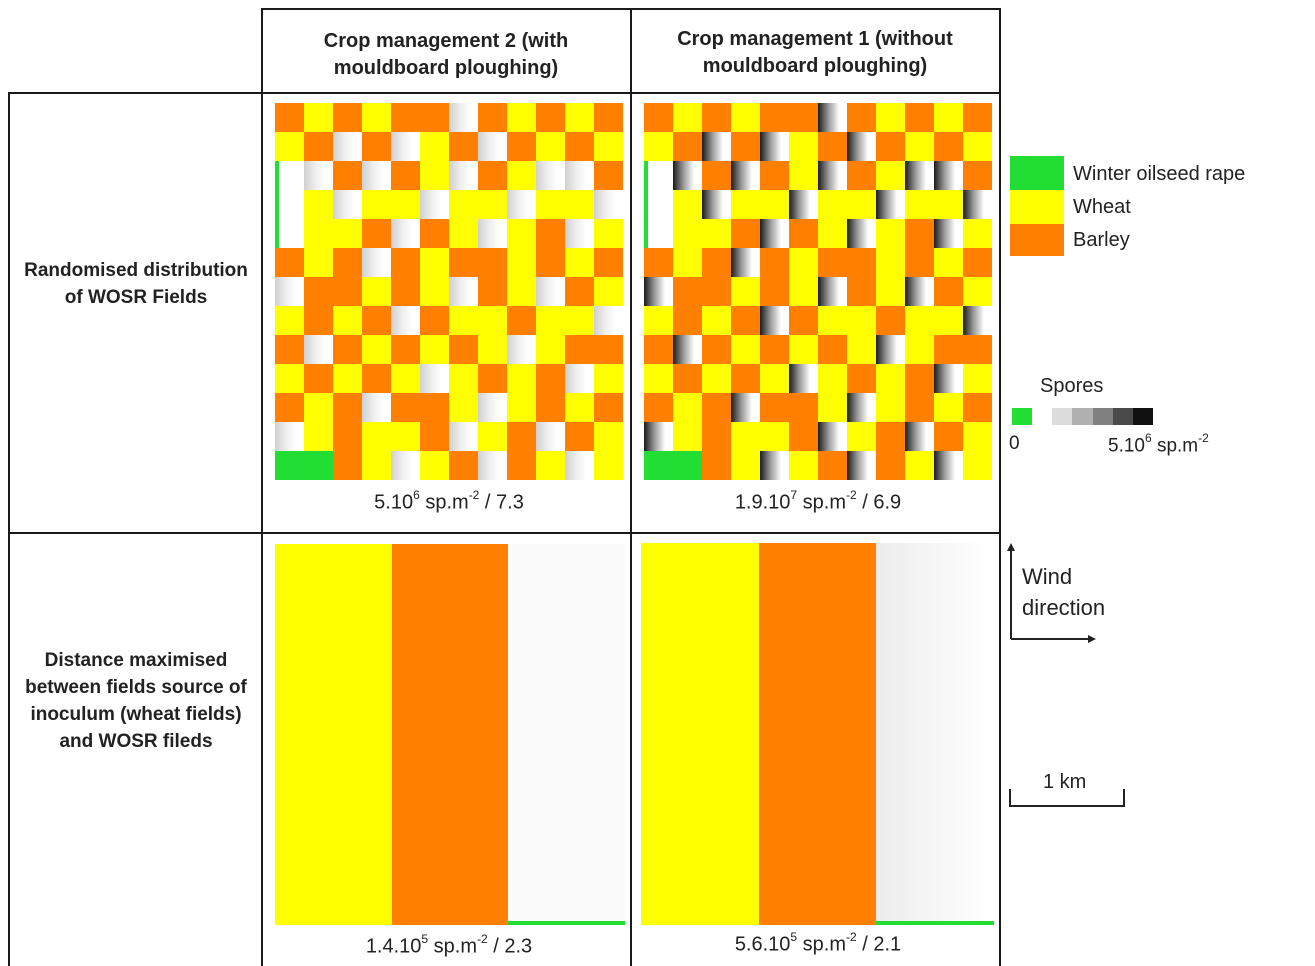 The height and width of the screenshot is (966, 1315). I want to click on legend-label-wosr: Winter oilseed rape, so click(1159, 174).